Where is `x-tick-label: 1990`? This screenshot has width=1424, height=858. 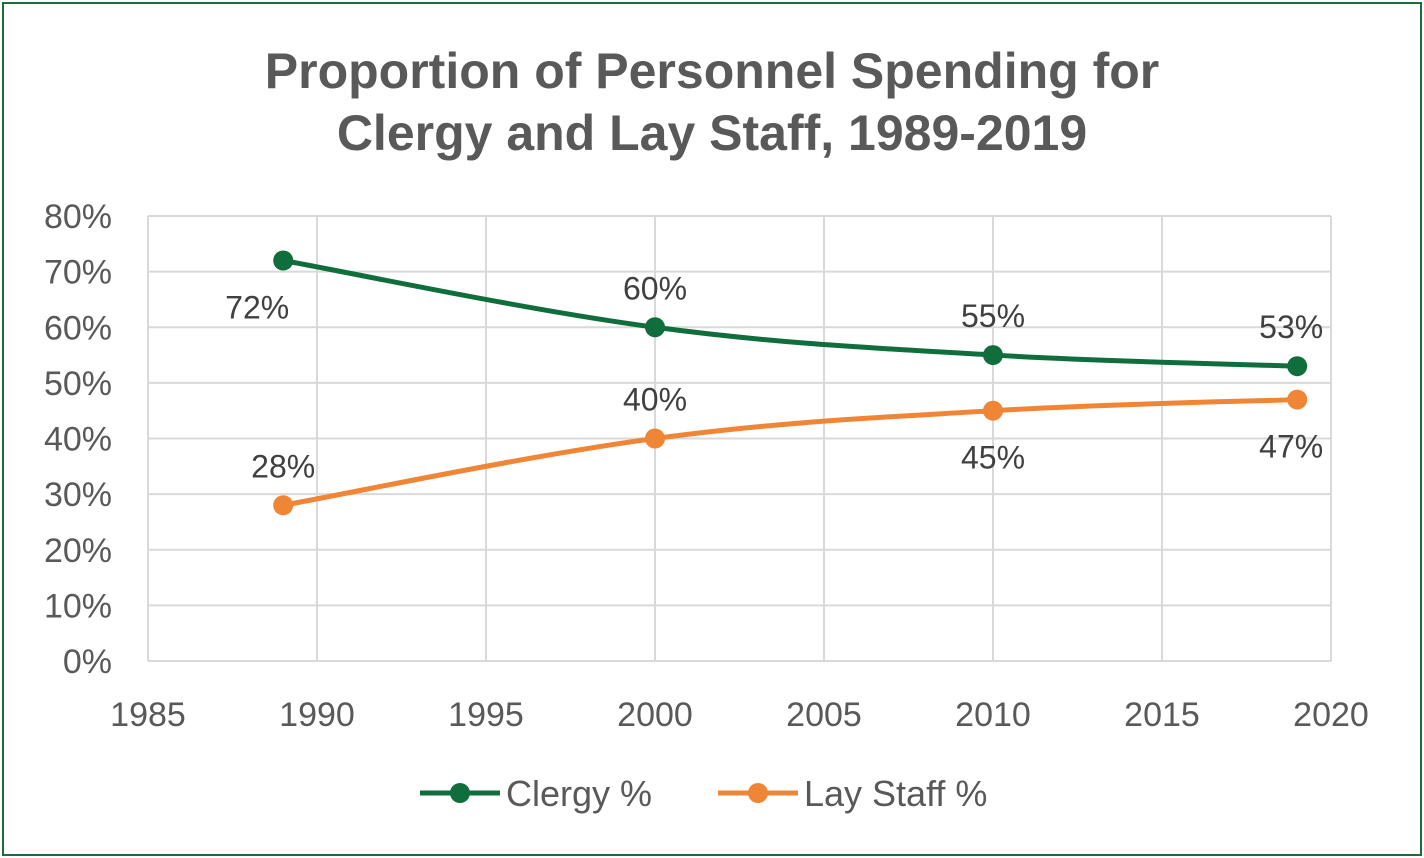 x-tick-label: 1990 is located at coordinates (317, 715).